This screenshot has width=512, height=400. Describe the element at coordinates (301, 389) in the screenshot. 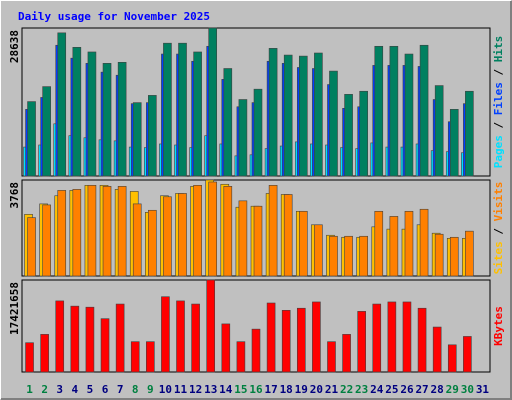

I see `x-tick-label: 19` at that location.